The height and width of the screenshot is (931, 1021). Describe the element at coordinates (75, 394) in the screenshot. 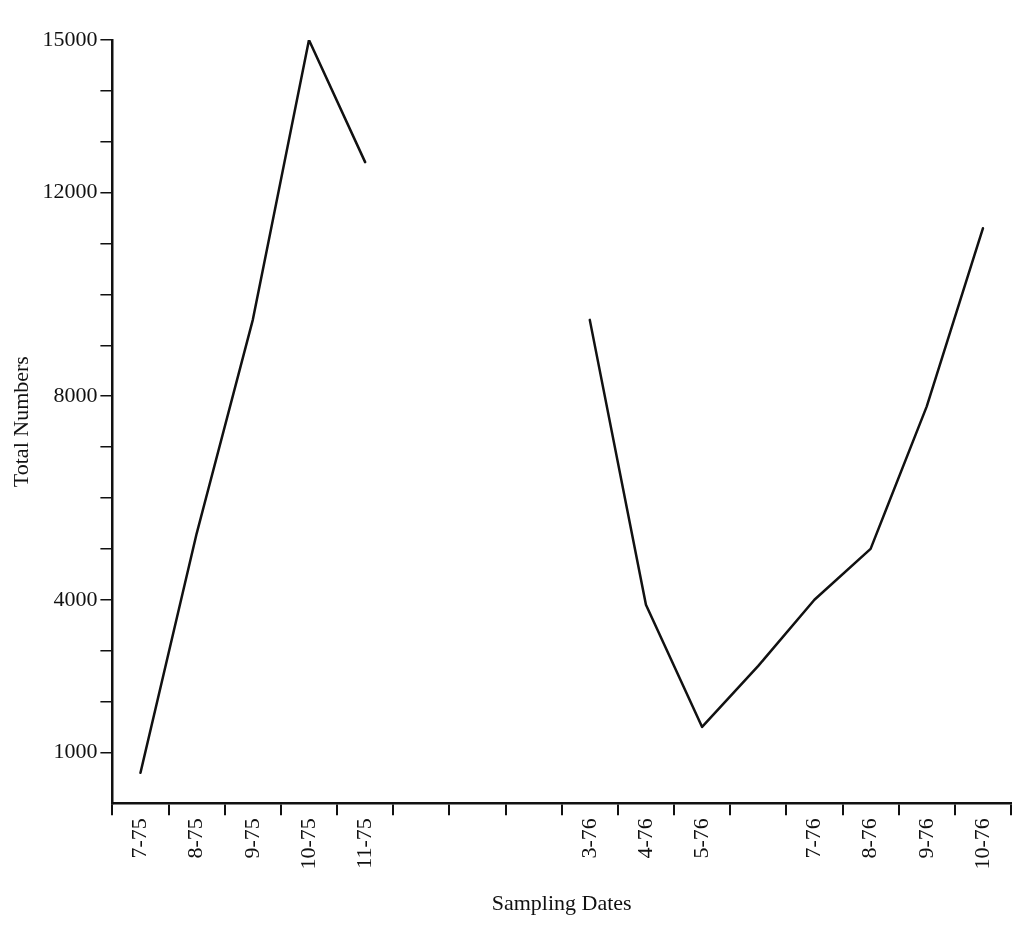

I see `y-tick-label: 8000` at that location.